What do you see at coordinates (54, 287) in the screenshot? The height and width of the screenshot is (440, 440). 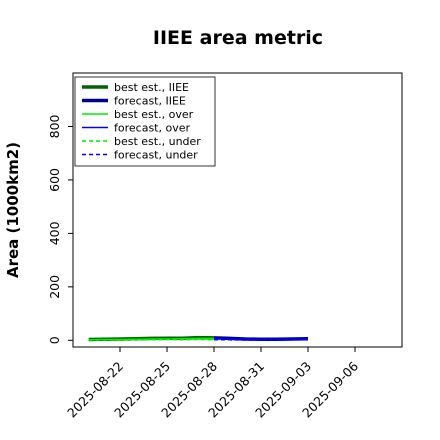 I see `y-tick-label: 200` at bounding box center [54, 287].